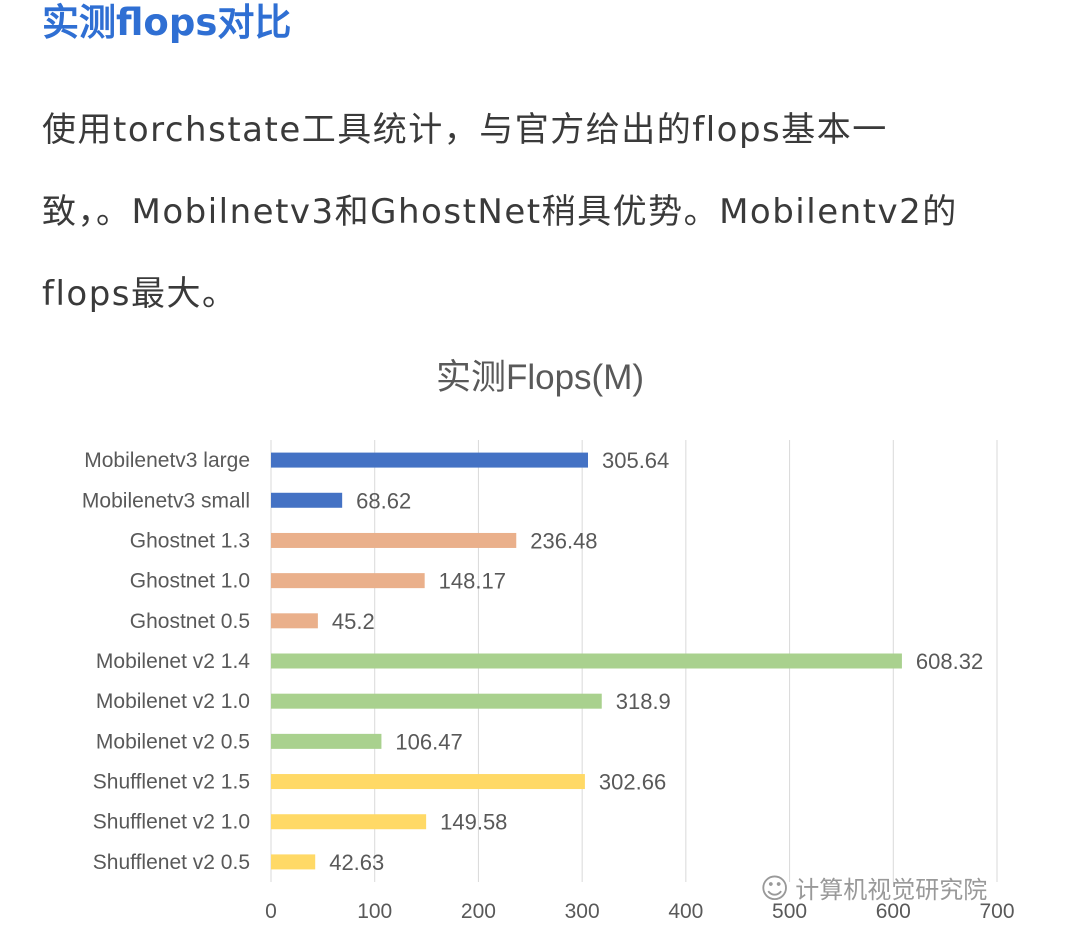 The width and height of the screenshot is (1080, 943). I want to click on x-tick-label: 600, so click(893, 911).